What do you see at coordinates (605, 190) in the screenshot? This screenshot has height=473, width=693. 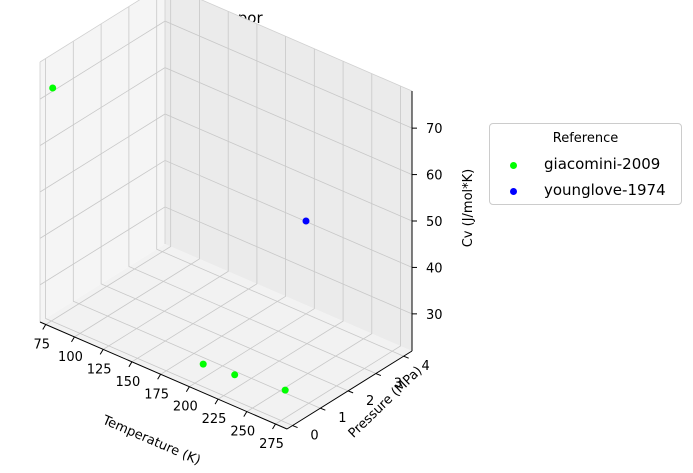 I see `legend-label-2: younglove-1974` at bounding box center [605, 190].